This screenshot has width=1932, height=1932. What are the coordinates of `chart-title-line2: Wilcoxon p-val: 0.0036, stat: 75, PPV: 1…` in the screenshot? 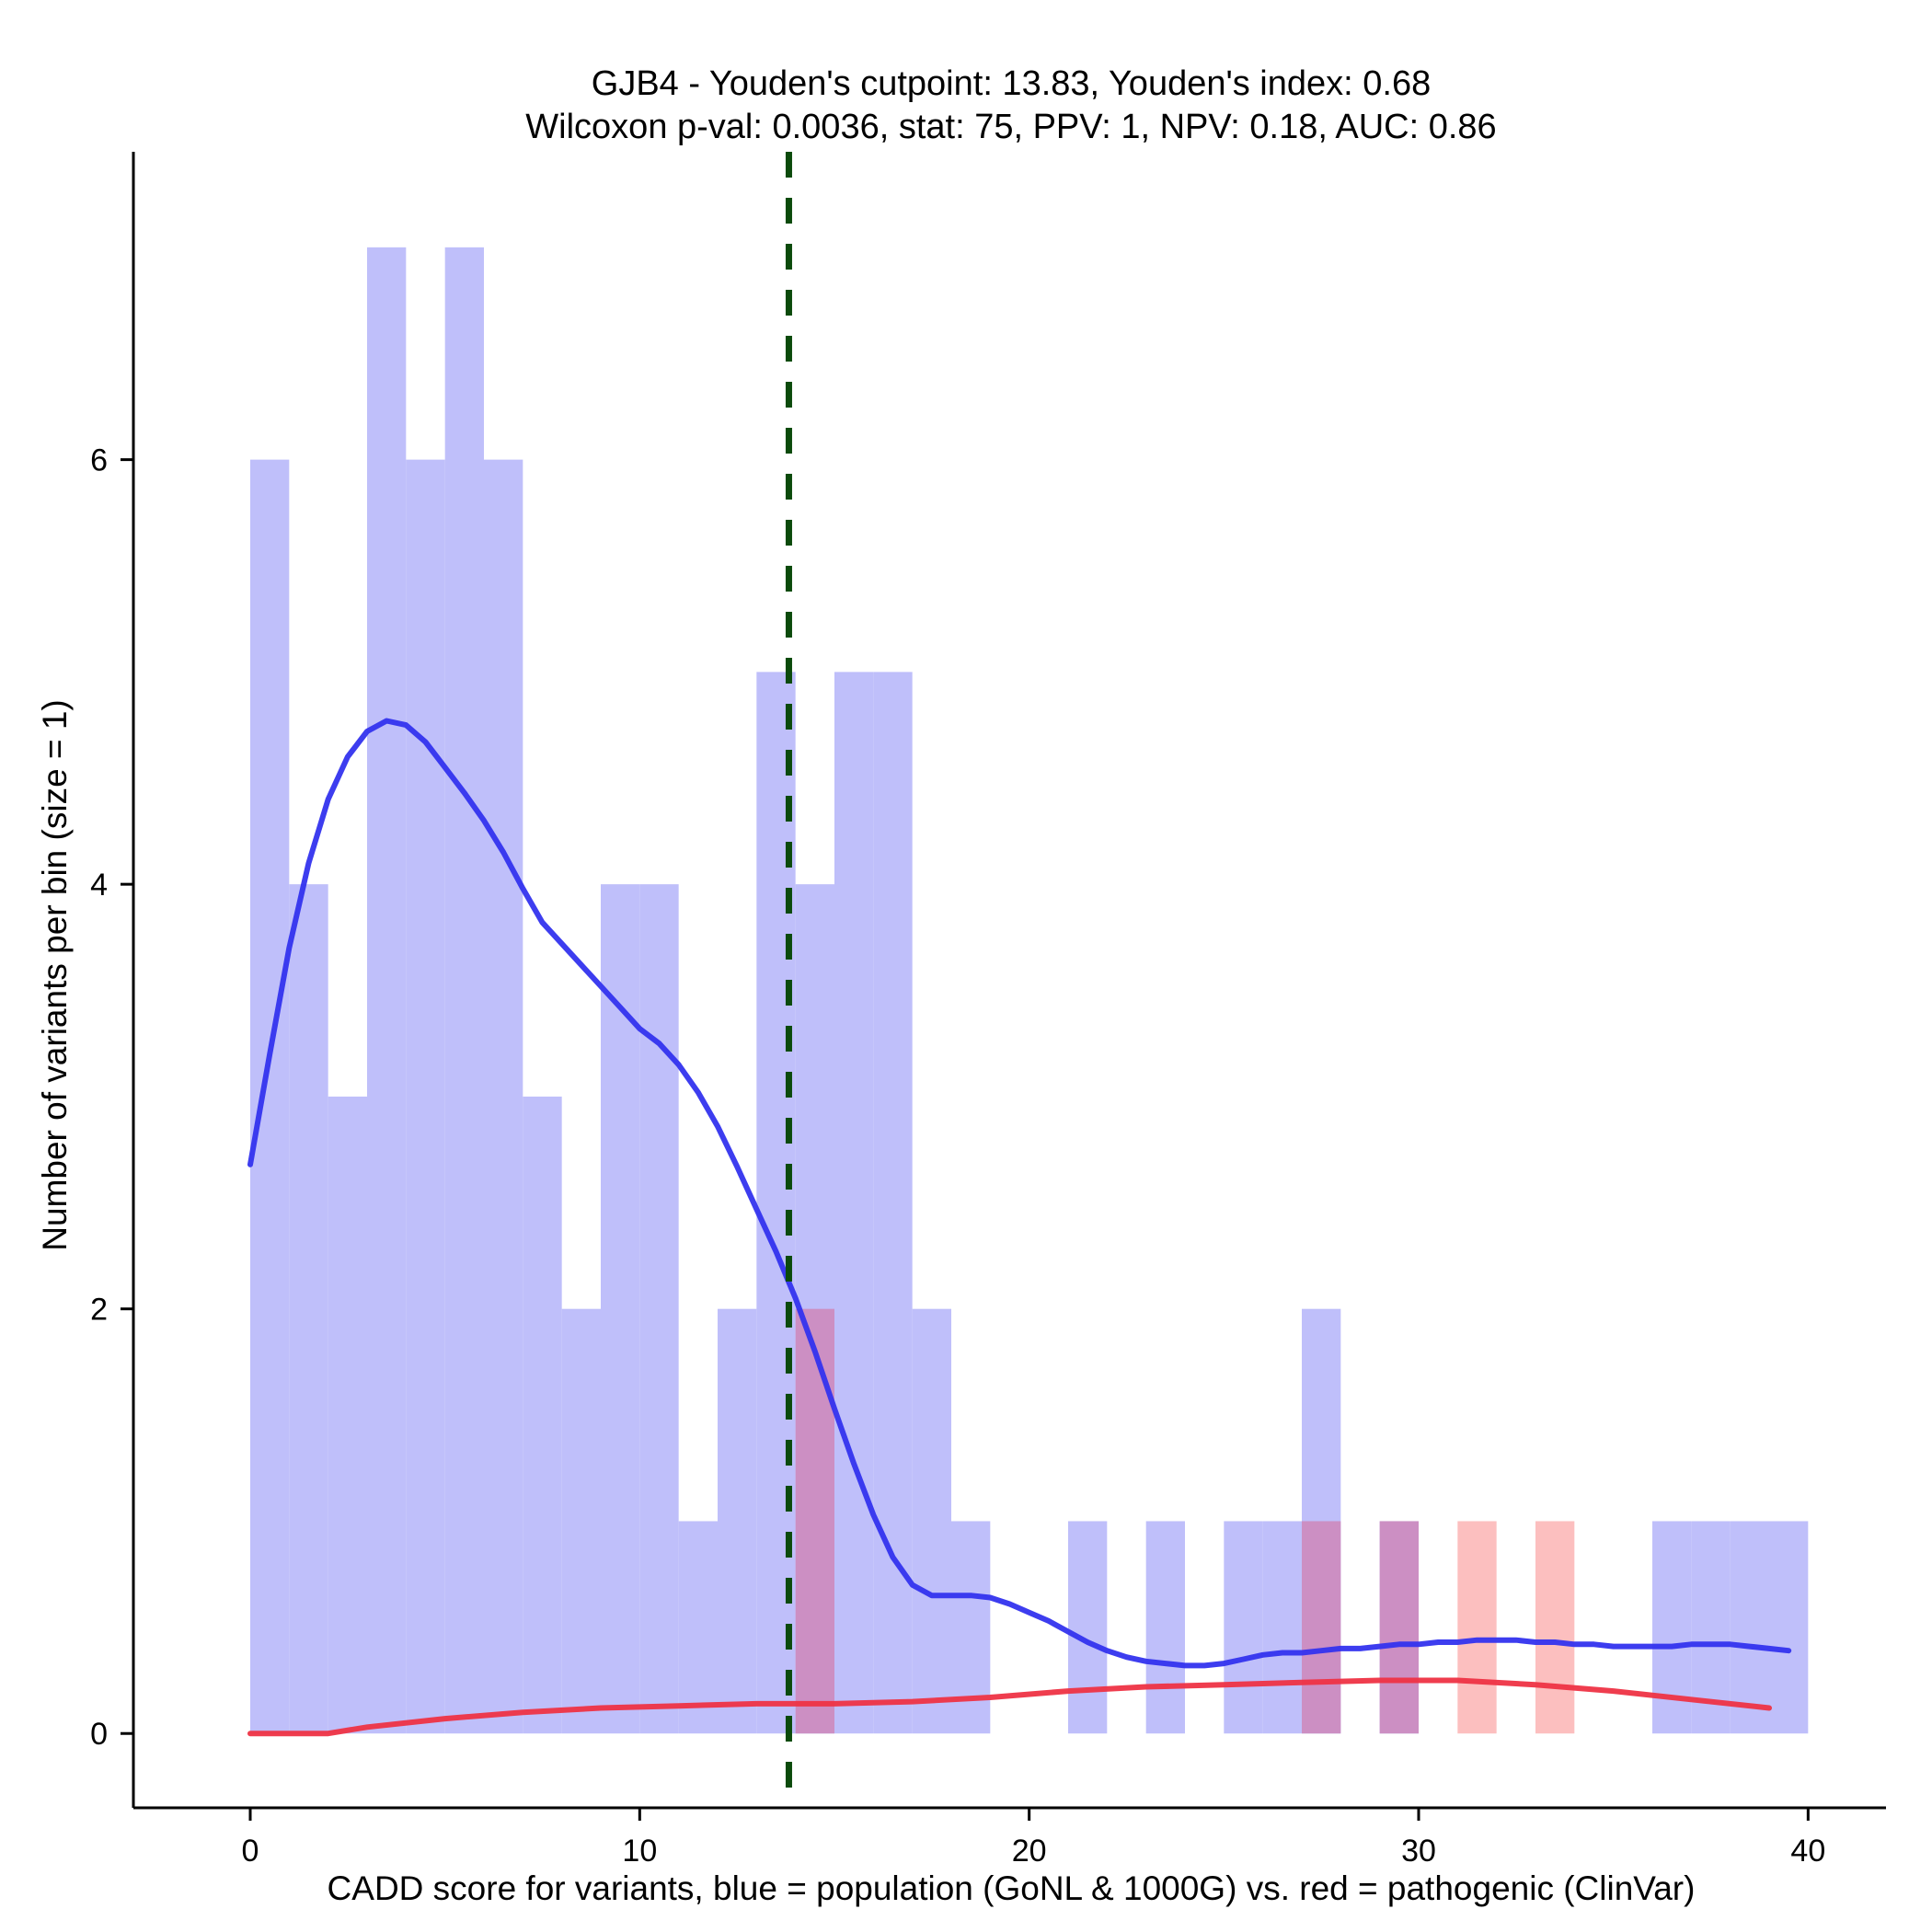 It's located at (1010, 127).